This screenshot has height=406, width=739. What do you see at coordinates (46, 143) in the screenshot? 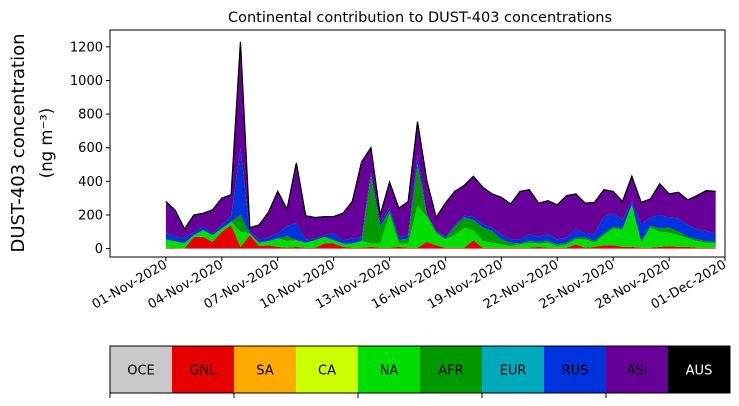
I see `y-axis-label-line2: (ng m⁻³)` at bounding box center [46, 143].